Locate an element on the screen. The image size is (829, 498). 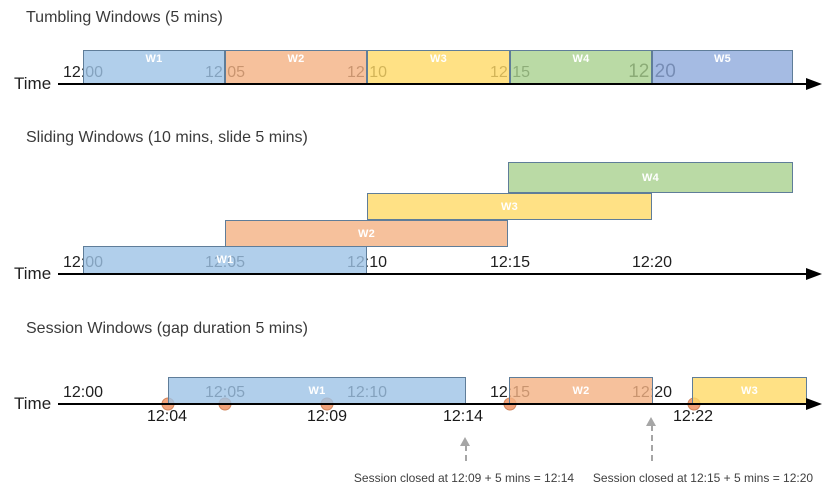
sliding-window-w4: W4 is located at coordinates (650, 177).